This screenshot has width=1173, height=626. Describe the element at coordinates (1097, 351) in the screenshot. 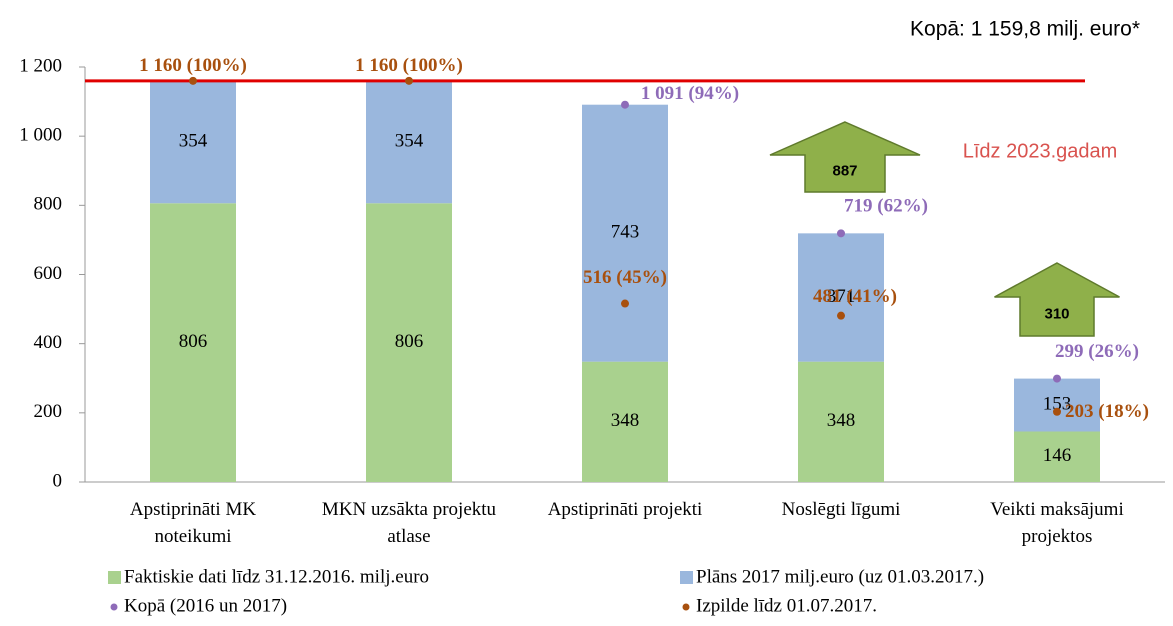

I see `point-label: 299 (26%)` at that location.